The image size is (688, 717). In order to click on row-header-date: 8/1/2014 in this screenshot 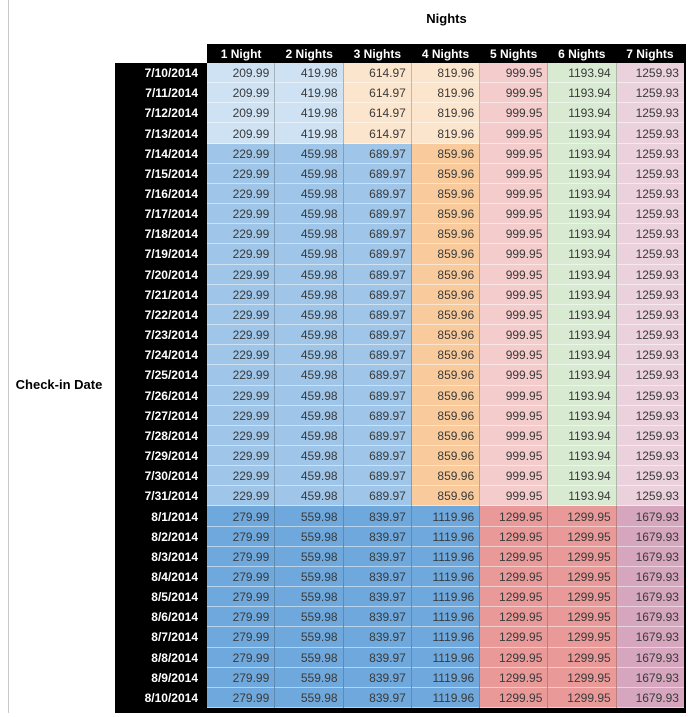, I will do `click(161, 516)`.